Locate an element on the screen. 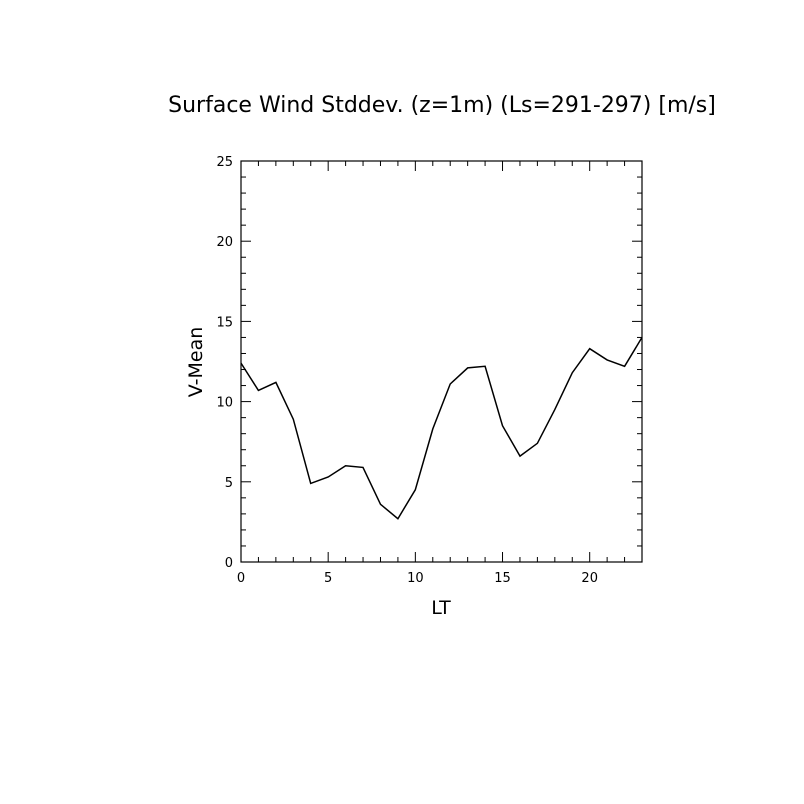 This screenshot has width=804, height=804. y-axis-label: V-Mean is located at coordinates (196, 362).